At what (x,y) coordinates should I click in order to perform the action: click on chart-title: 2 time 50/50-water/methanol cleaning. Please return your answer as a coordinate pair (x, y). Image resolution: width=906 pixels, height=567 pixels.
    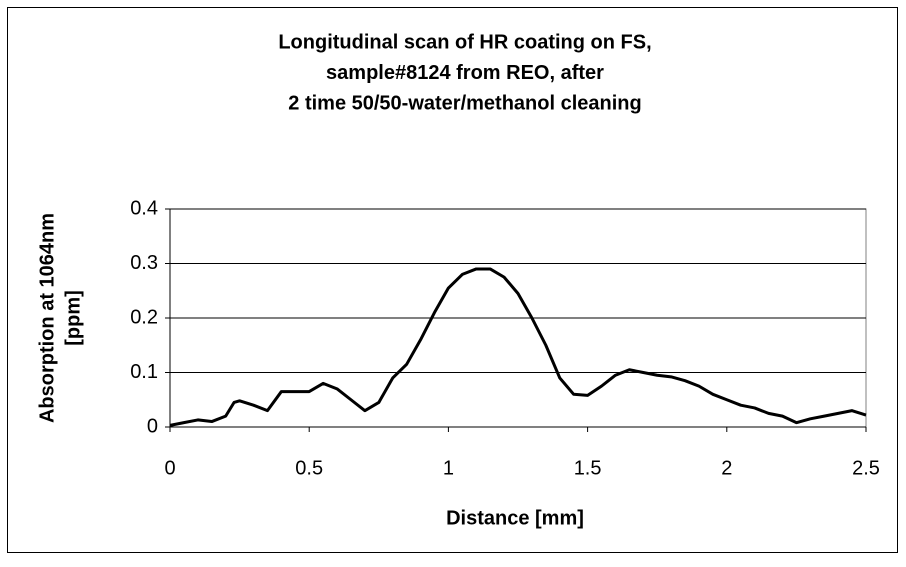
    Looking at the image, I should click on (464, 103).